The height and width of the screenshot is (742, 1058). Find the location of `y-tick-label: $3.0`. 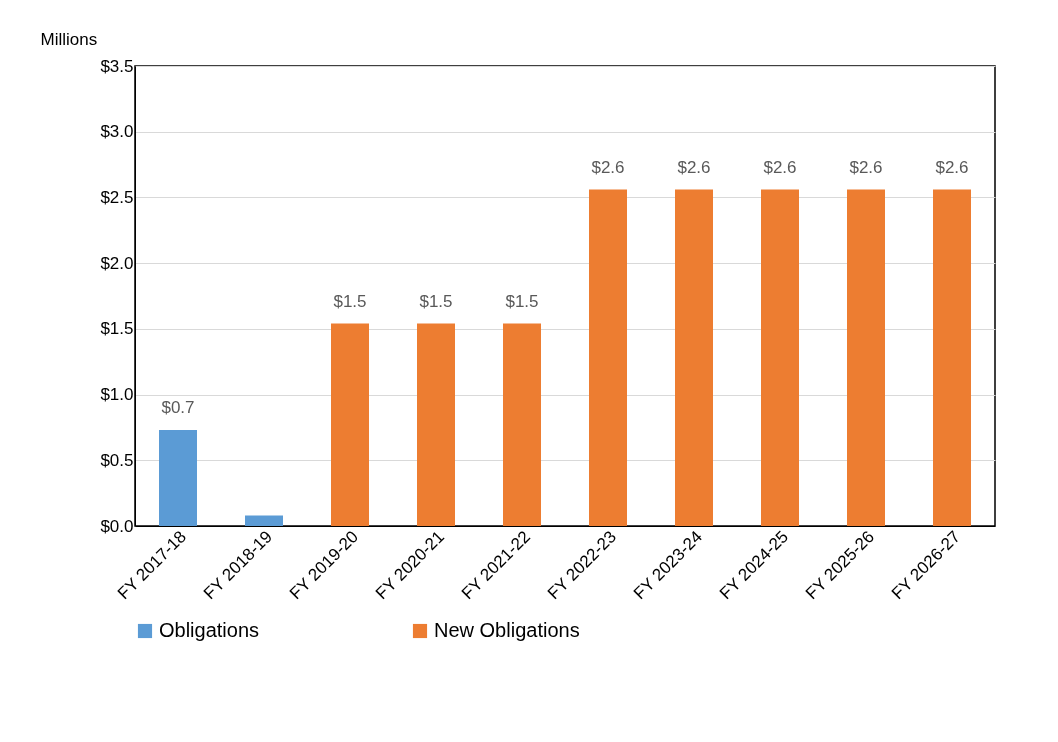

y-tick-label: $3.0 is located at coordinates (117, 132).